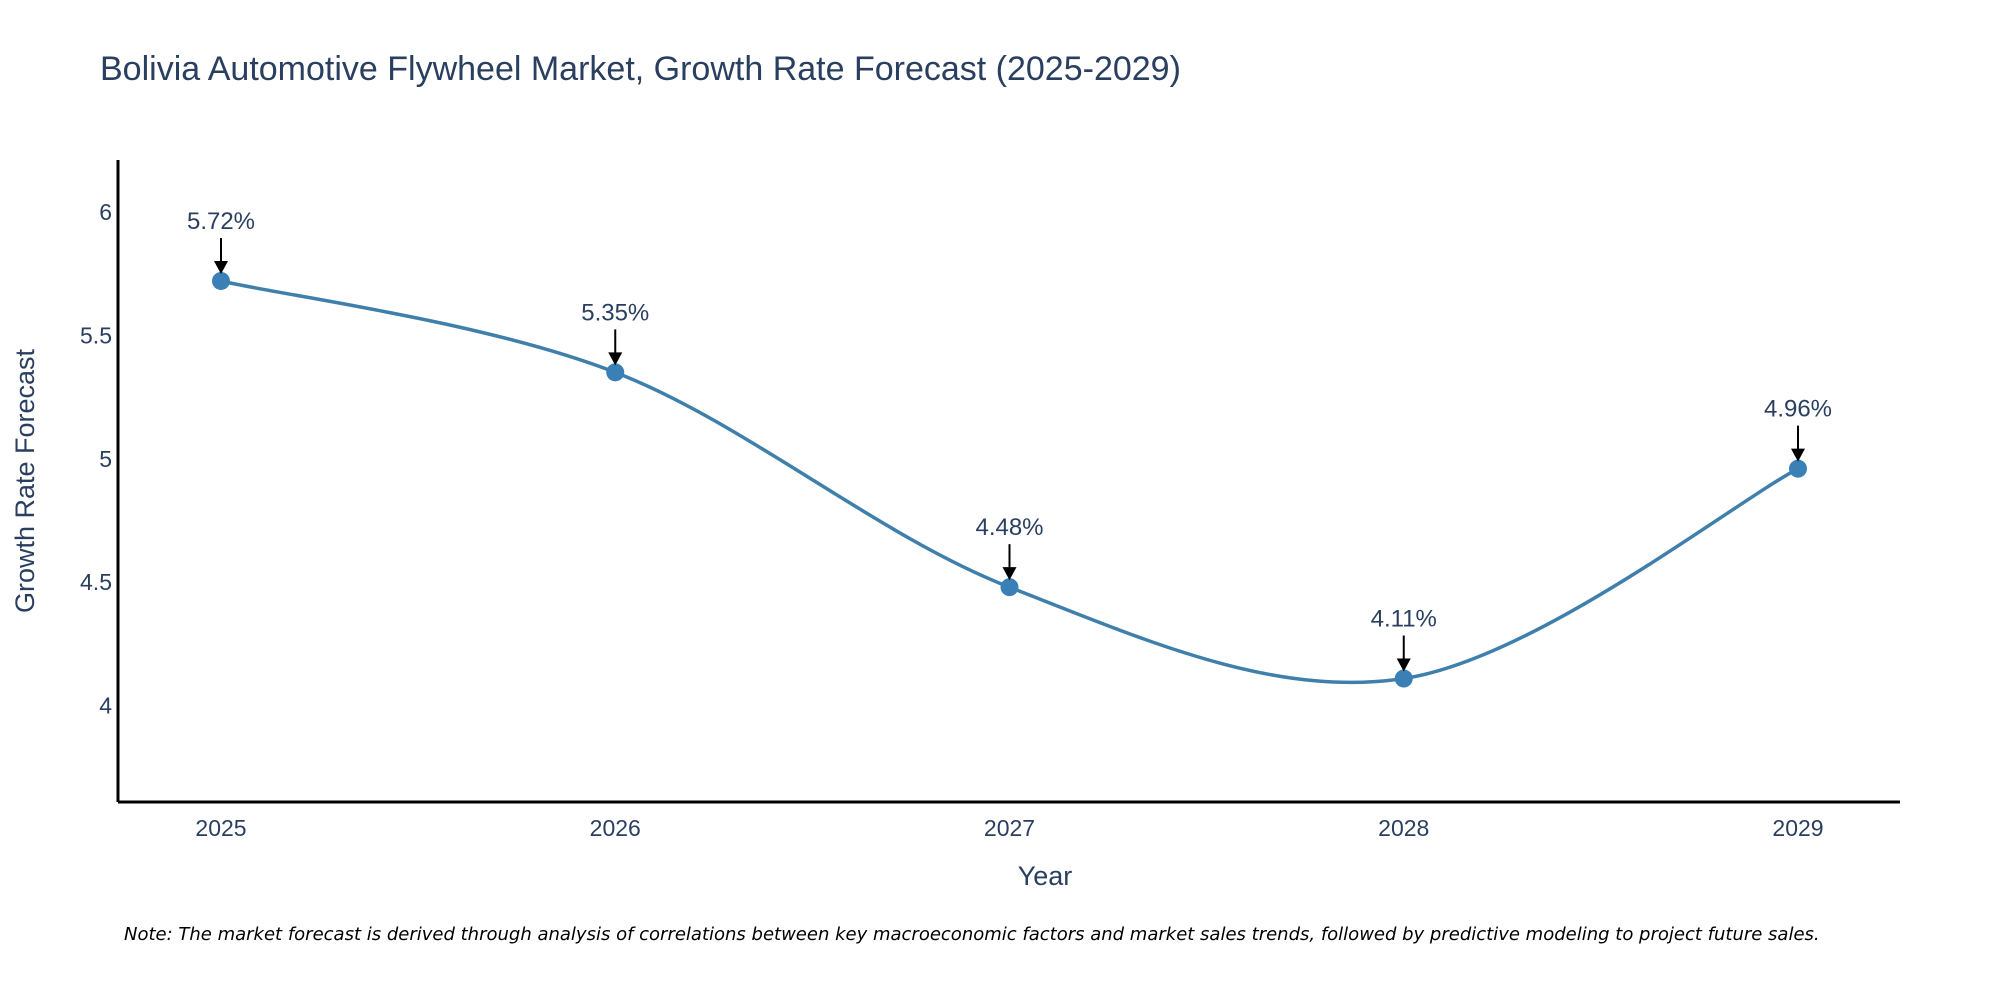 The width and height of the screenshot is (2000, 1000). Describe the element at coordinates (105, 706) in the screenshot. I see `y-tick-label: 4` at that location.